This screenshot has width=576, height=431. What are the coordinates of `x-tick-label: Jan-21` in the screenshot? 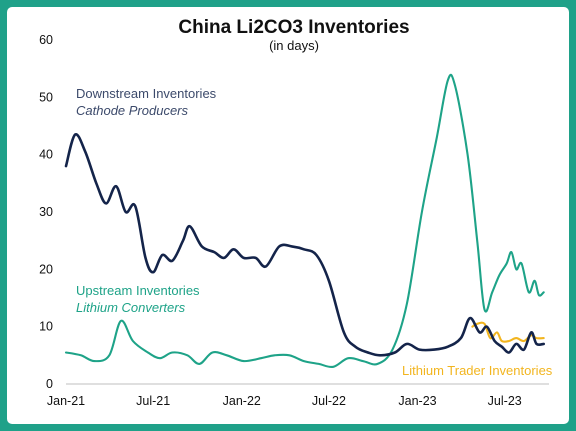 It's located at (66, 401).